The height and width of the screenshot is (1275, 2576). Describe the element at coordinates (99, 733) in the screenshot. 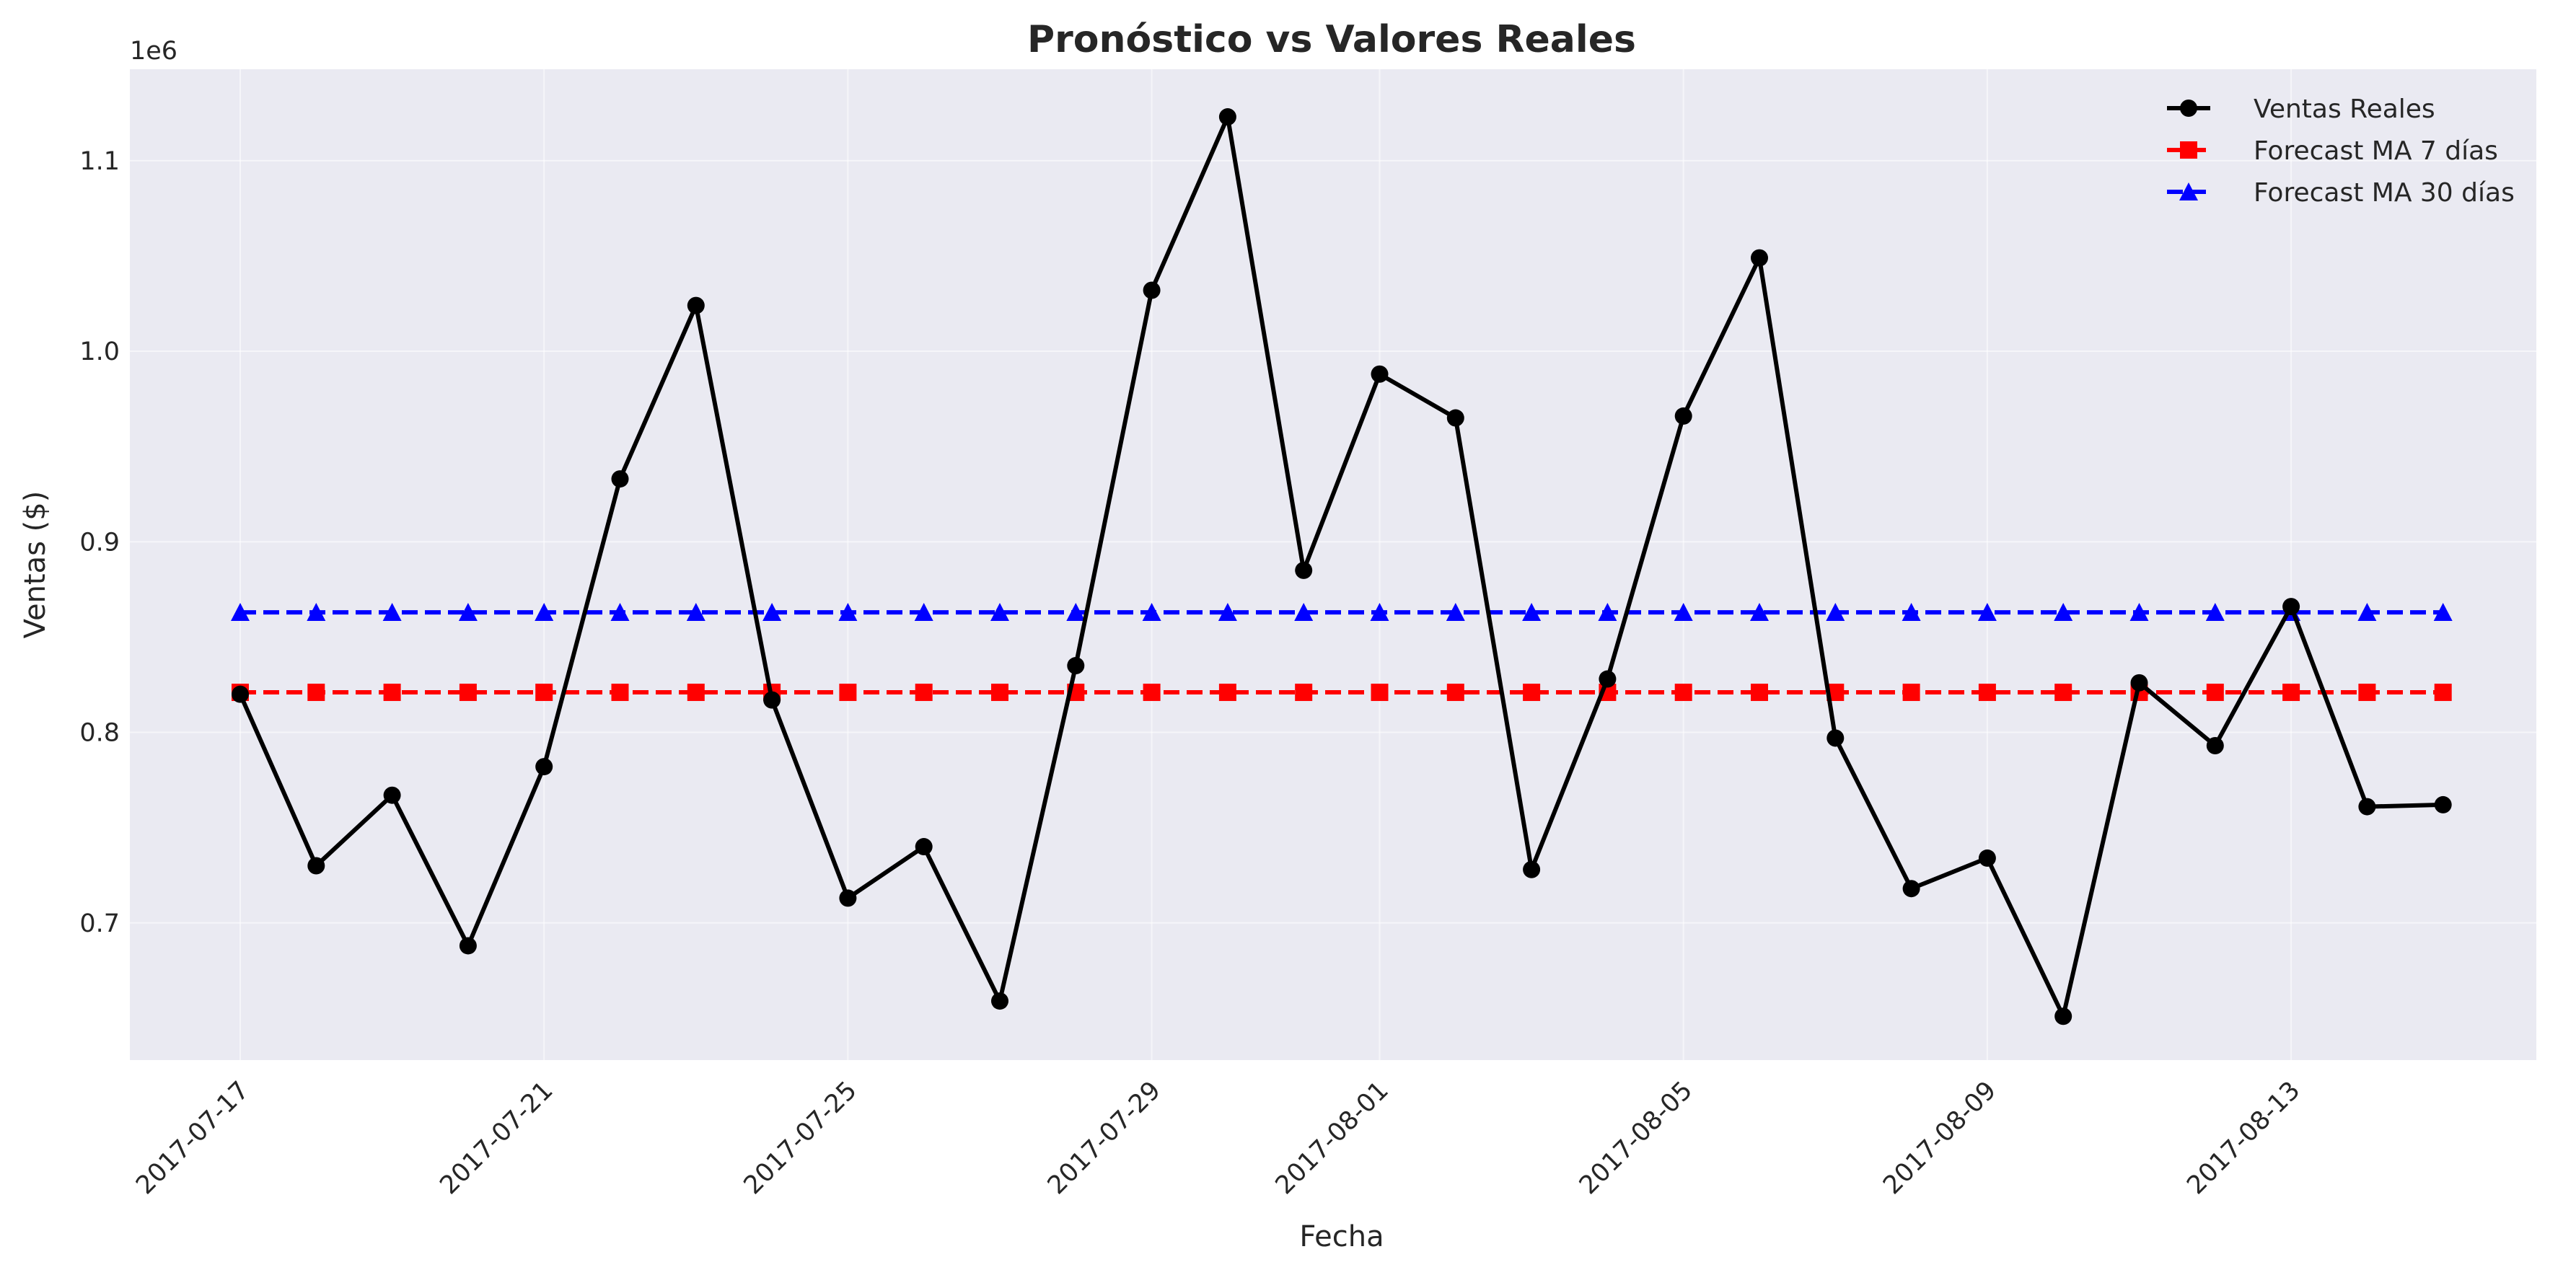

I see `y-tick-label: 0.8` at that location.